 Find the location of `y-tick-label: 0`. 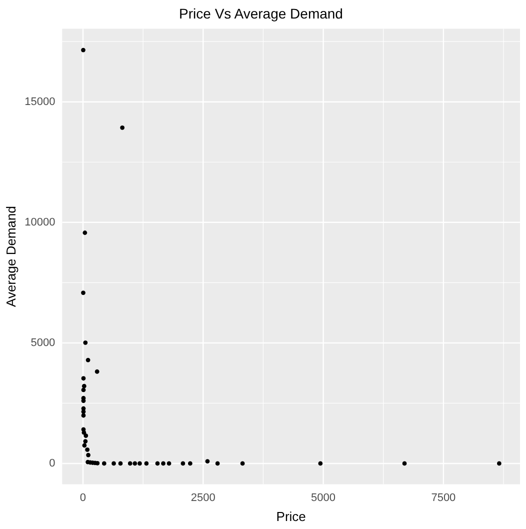

y-tick-label: 0 is located at coordinates (52, 464).